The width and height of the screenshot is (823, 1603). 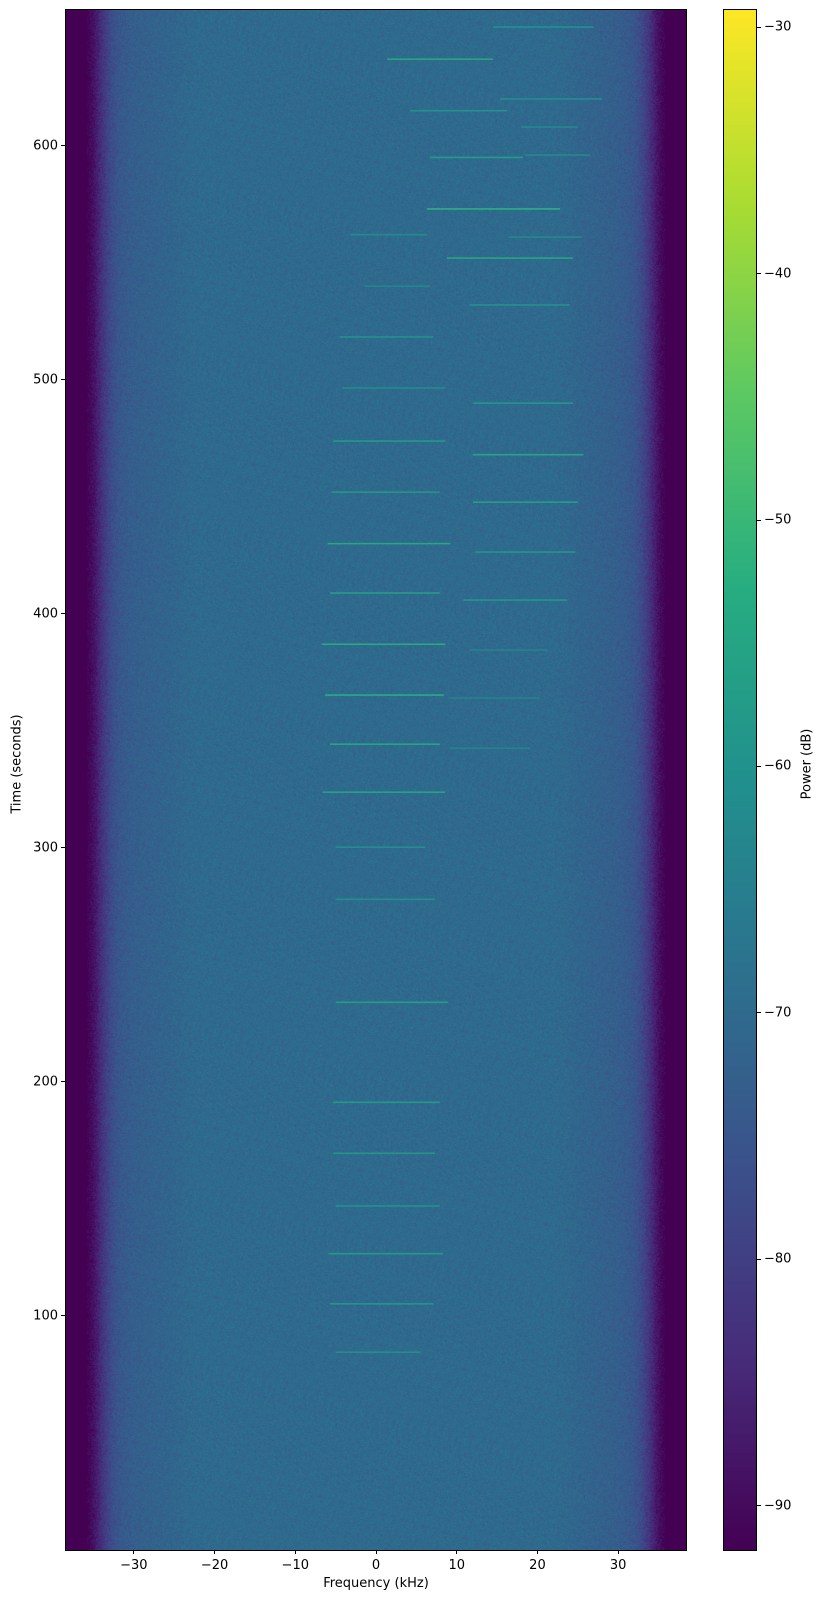 I want to click on colorbar-tick-label: −50, so click(x=778, y=520).